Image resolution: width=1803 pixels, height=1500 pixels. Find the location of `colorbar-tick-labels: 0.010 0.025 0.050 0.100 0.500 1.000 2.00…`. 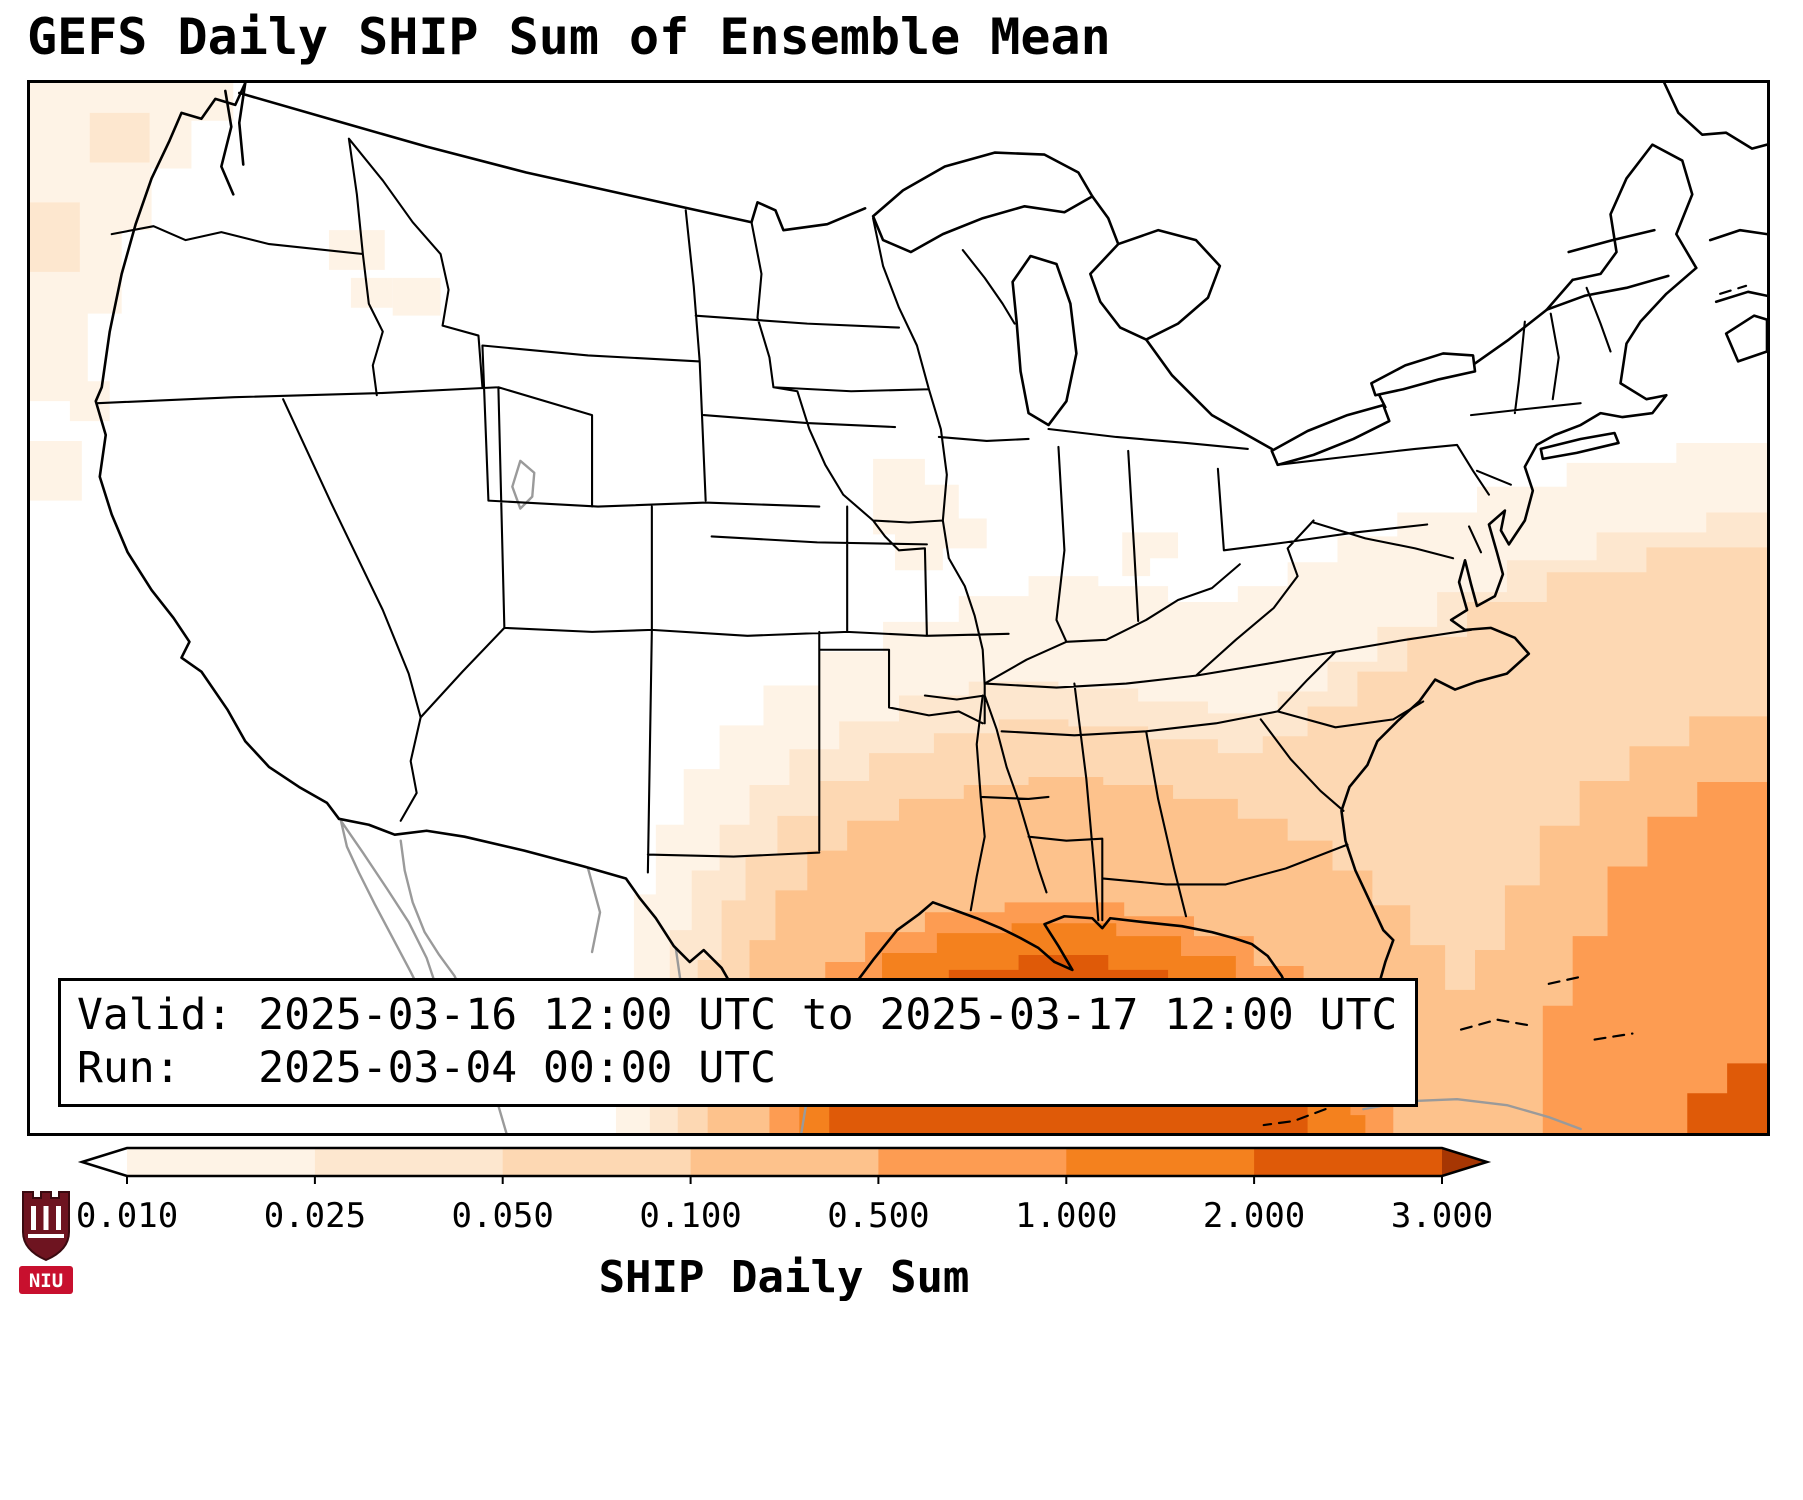

colorbar-tick-labels: 0.010 0.025 0.050 0.100 0.500 1.000 2.00… is located at coordinates (898, 1219).